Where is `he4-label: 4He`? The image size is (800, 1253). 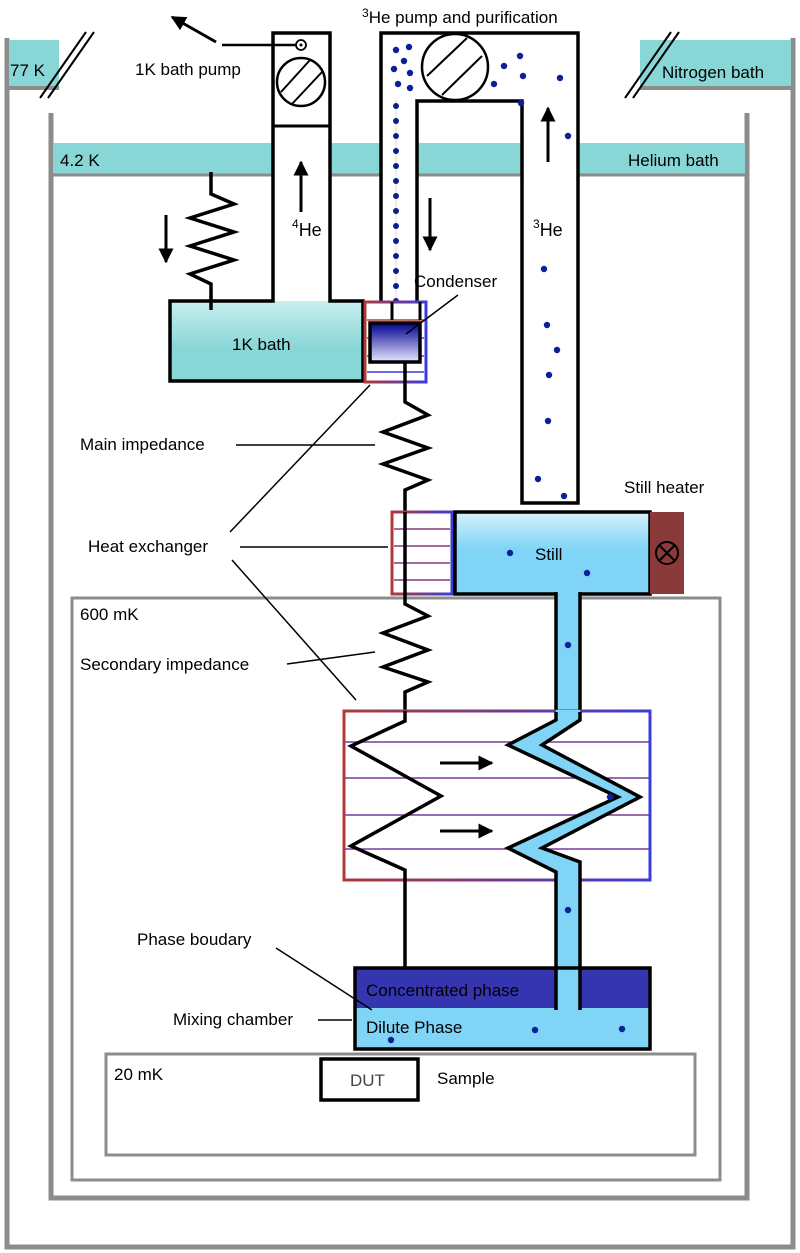 he4-label: 4He is located at coordinates (307, 228).